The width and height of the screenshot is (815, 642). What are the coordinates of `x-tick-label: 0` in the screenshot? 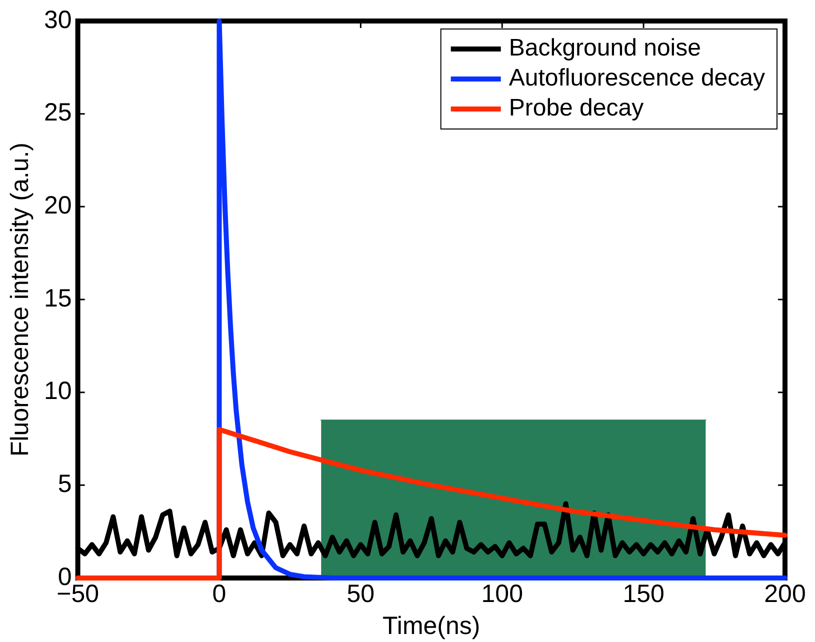 It's located at (219, 594).